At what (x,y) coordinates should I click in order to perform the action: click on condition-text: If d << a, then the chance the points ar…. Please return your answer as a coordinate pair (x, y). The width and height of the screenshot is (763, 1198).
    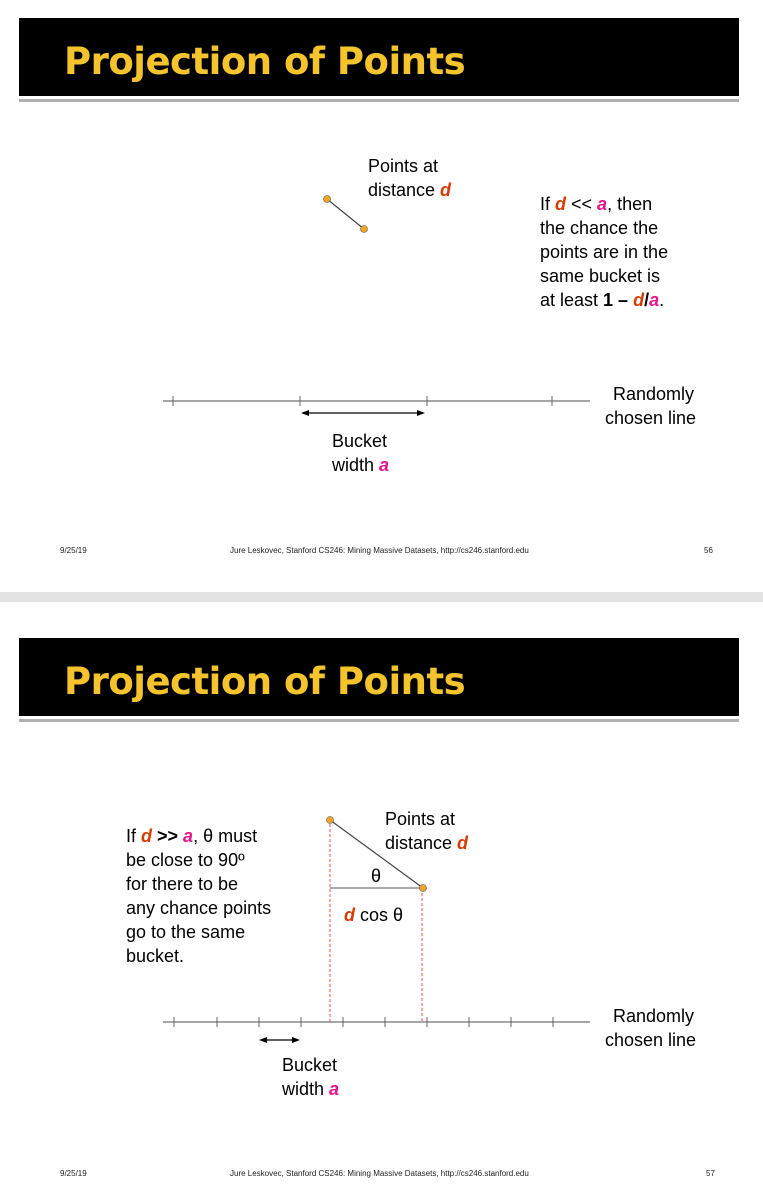
    Looking at the image, I should click on (604, 252).